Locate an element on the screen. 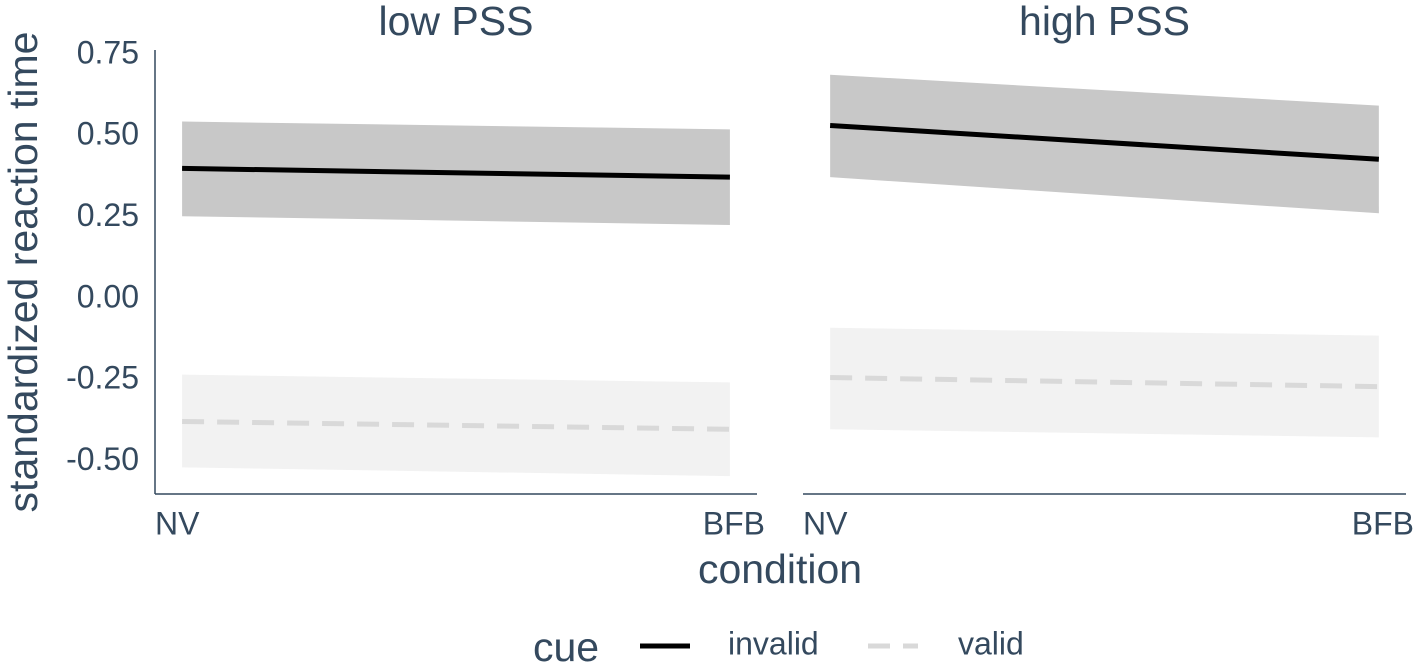  panel-title: low PSS is located at coordinates (456, 22).